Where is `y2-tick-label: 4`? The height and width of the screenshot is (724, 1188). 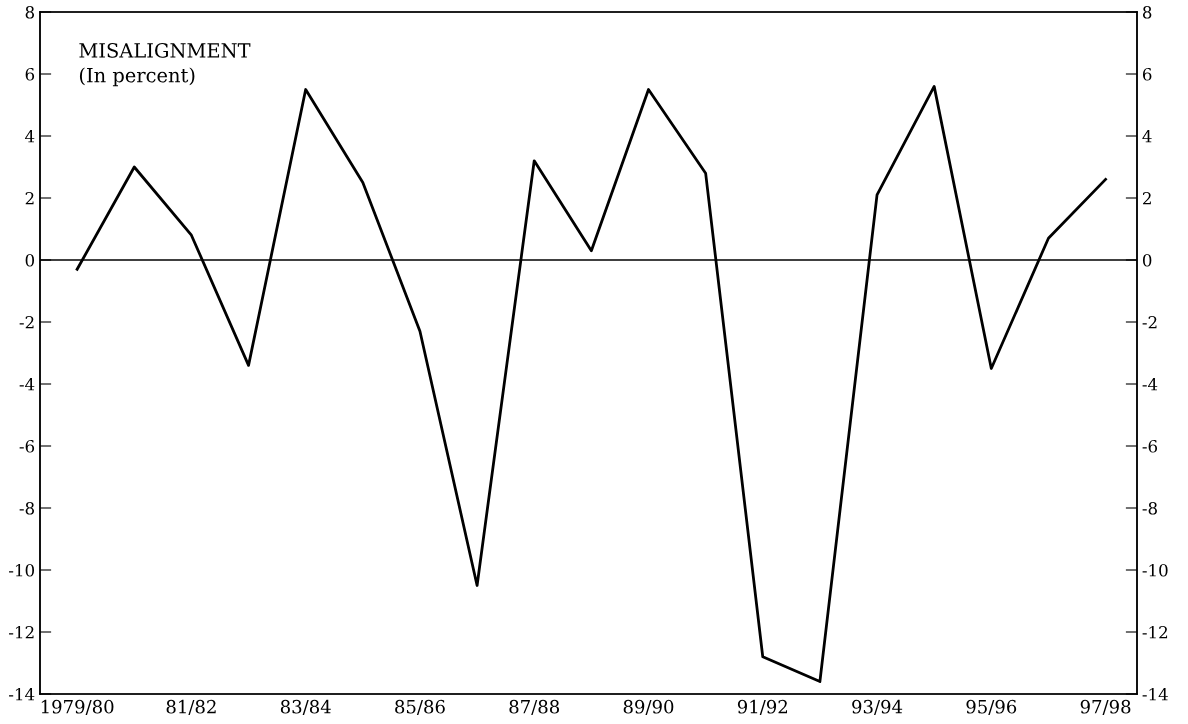
y2-tick-label: 4 is located at coordinates (1147, 136).